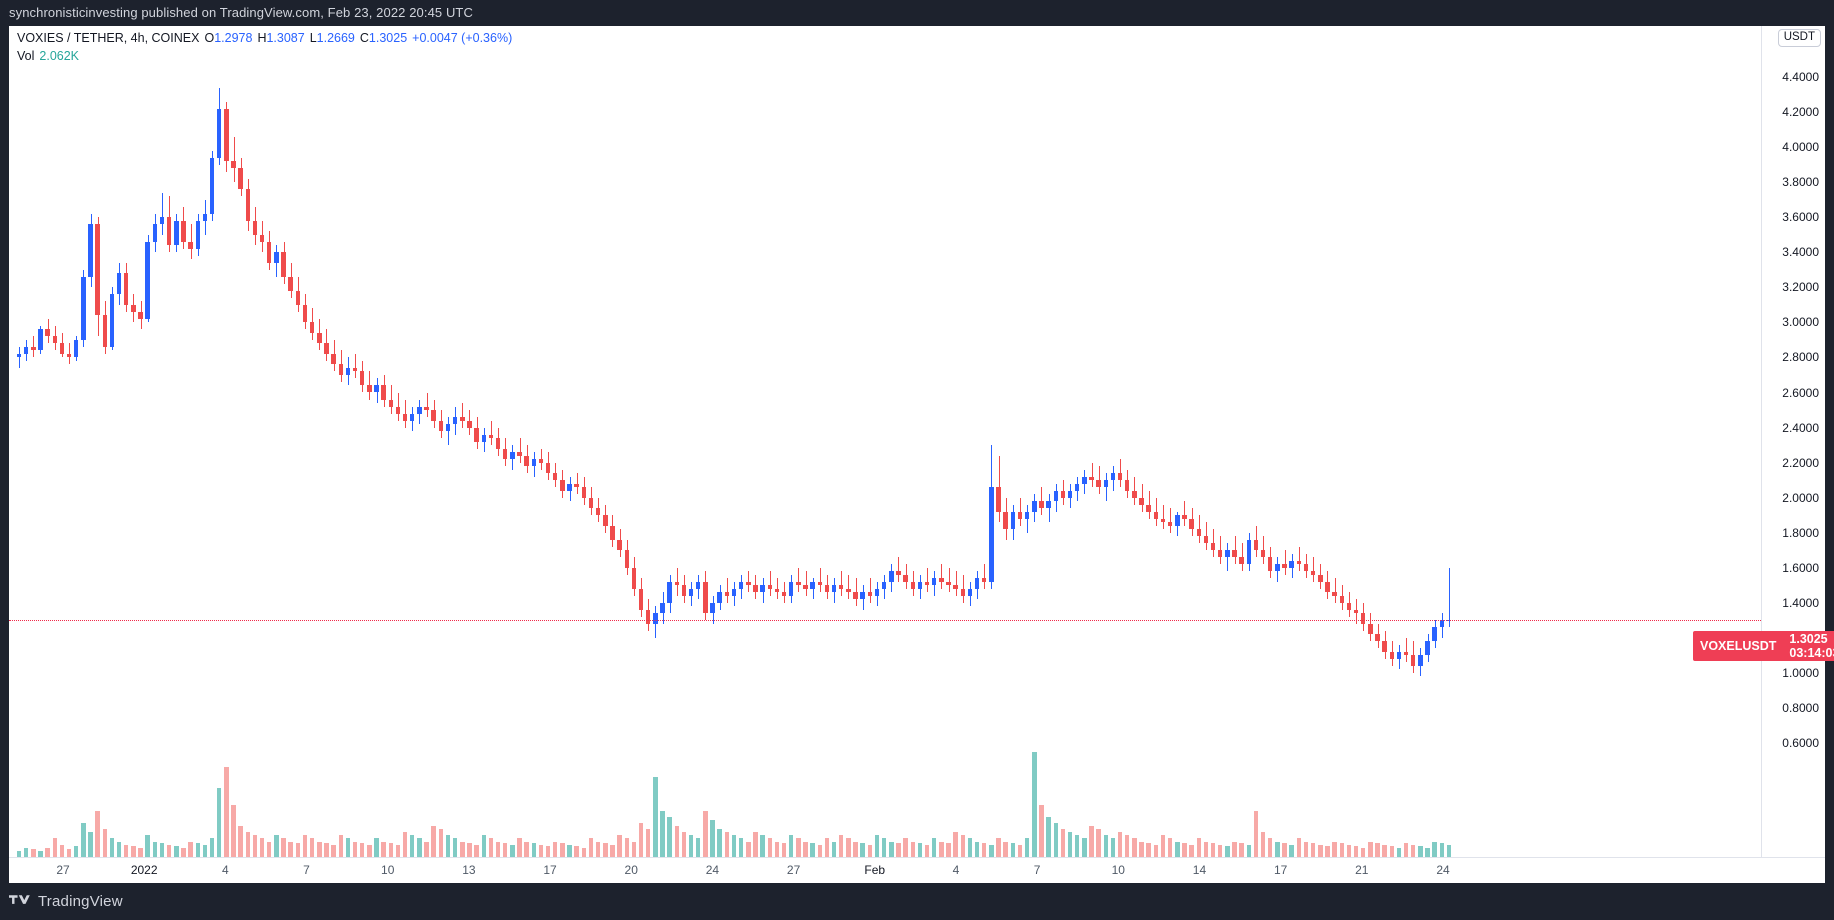  Describe the element at coordinates (550, 870) in the screenshot. I see `time-axis-tick: 17` at that location.